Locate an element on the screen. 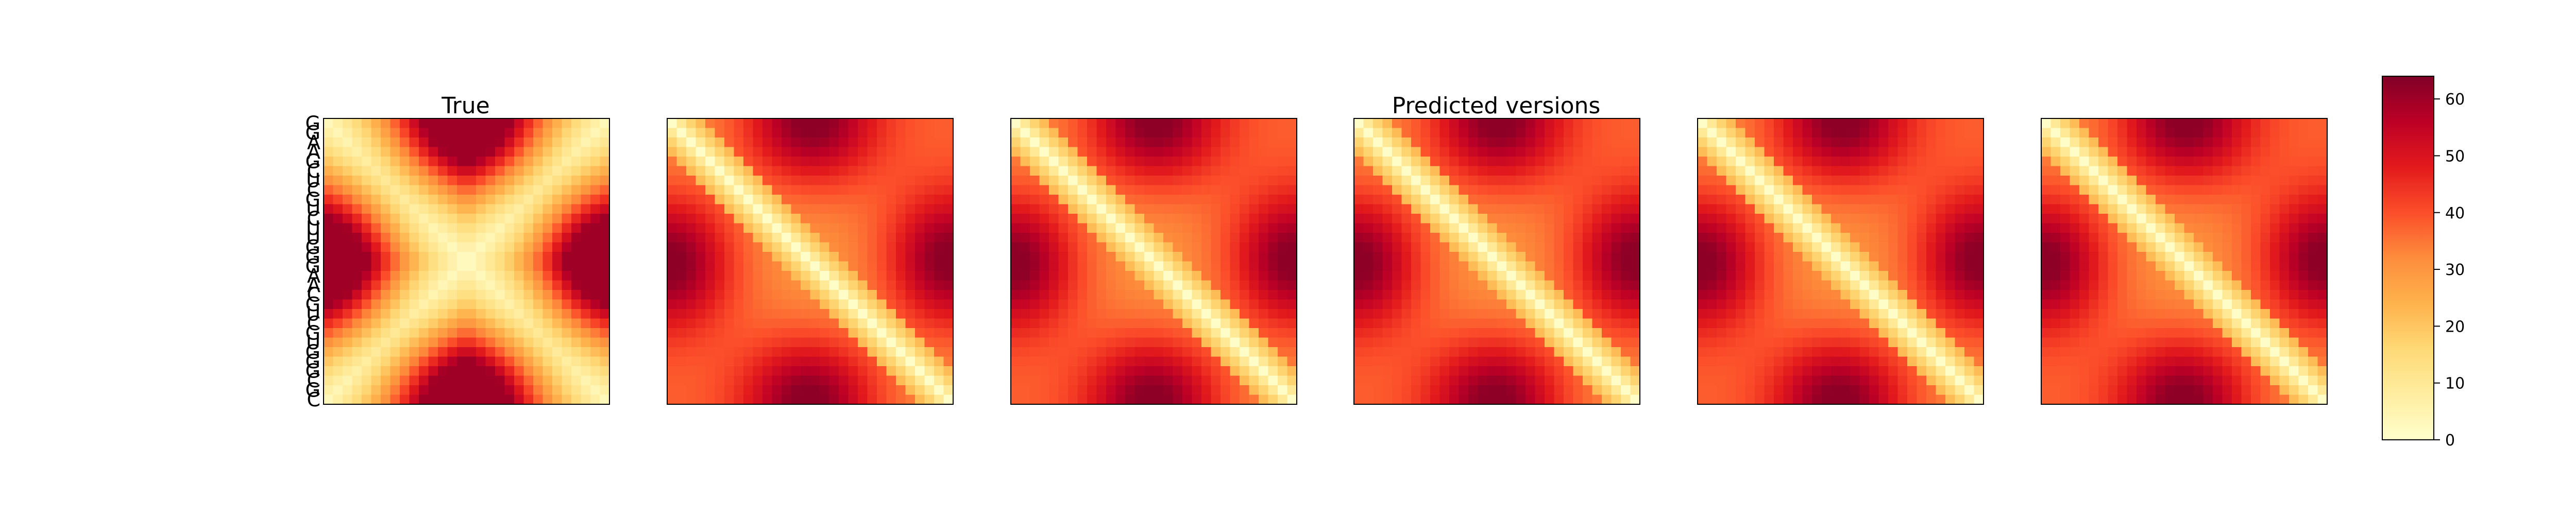 The height and width of the screenshot is (515, 2576). panel-frame is located at coordinates (466, 261).